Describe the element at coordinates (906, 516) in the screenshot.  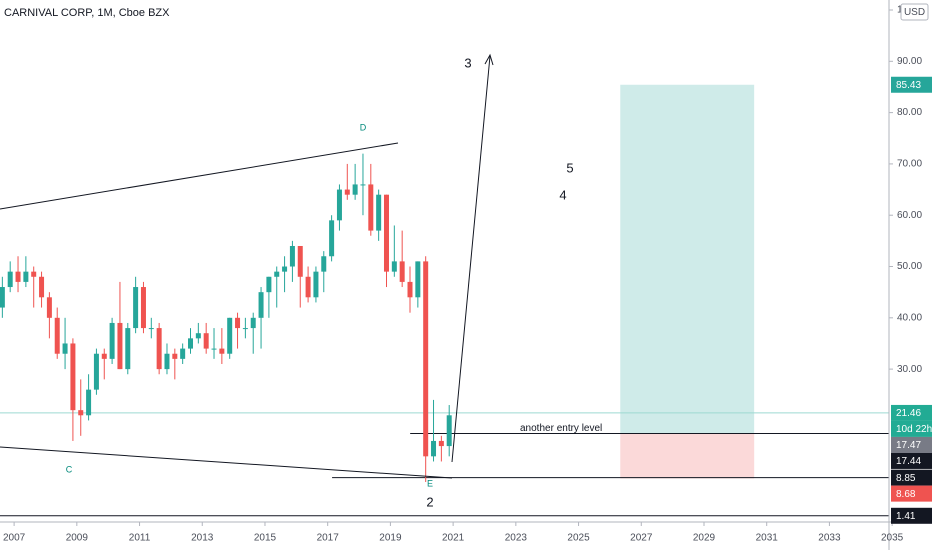
I see `price-label: 1.41` at that location.